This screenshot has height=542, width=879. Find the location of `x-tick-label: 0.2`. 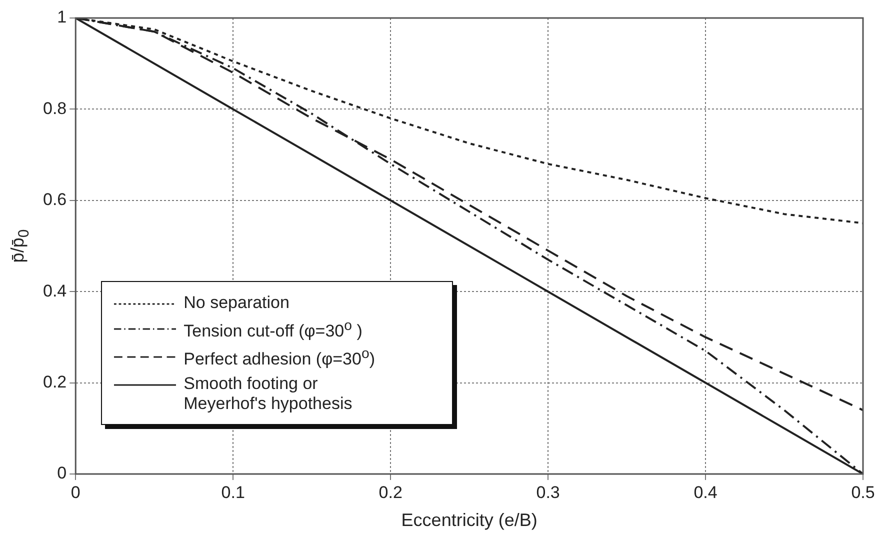

x-tick-label: 0.2 is located at coordinates (390, 492).